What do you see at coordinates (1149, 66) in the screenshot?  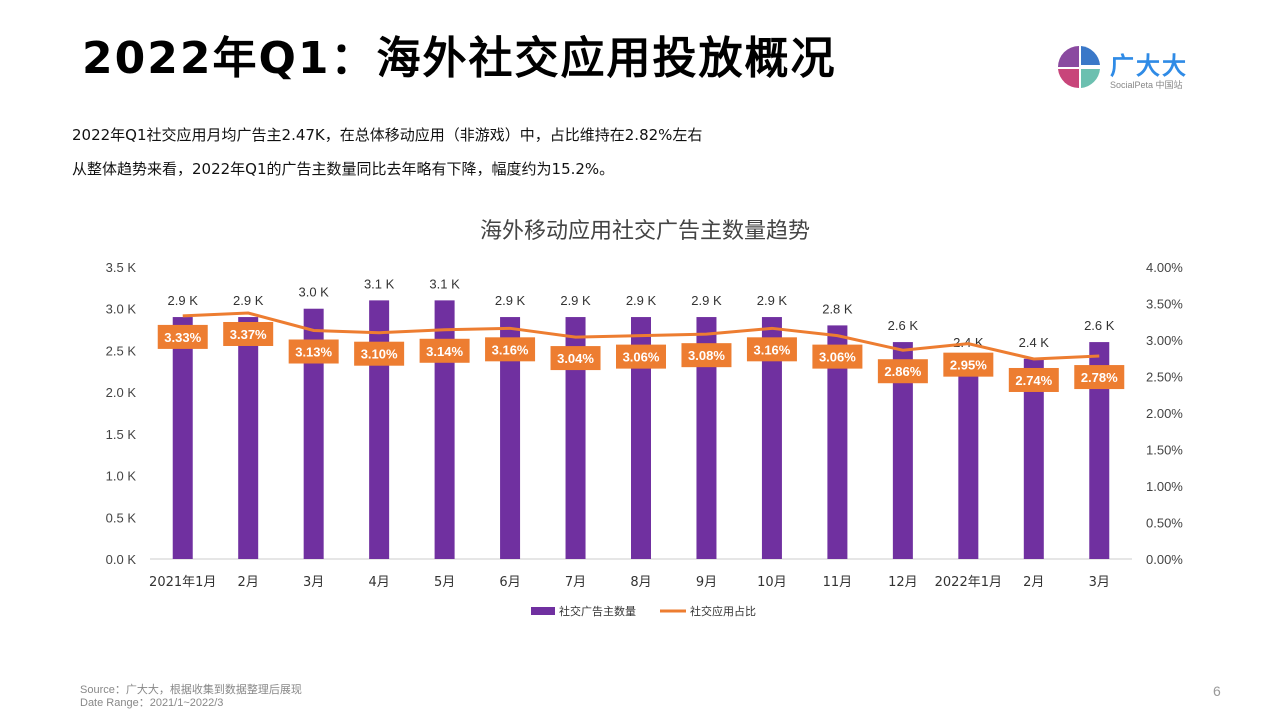 I see `logo-name: 广大大` at bounding box center [1149, 66].